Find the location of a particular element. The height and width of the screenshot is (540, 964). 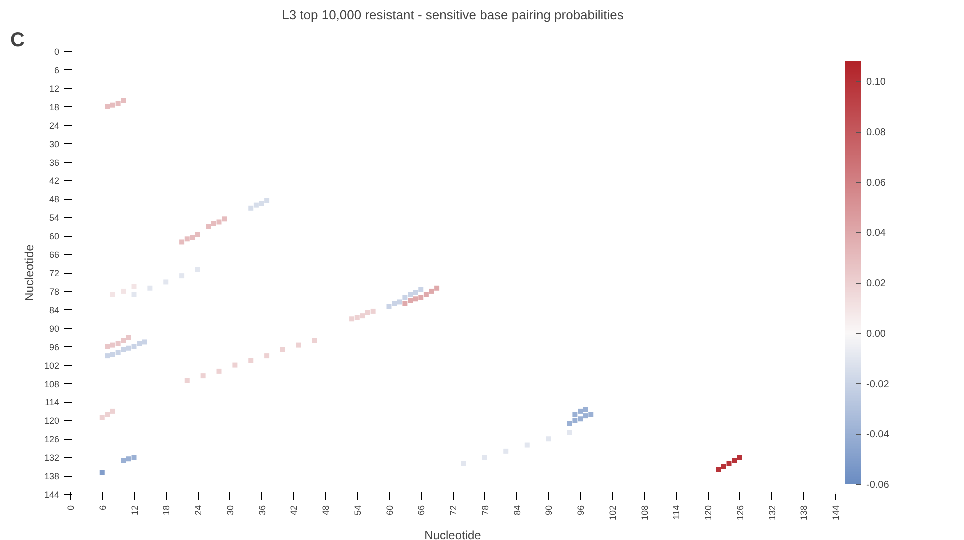

y-tick-label: 30 is located at coordinates (54, 144).